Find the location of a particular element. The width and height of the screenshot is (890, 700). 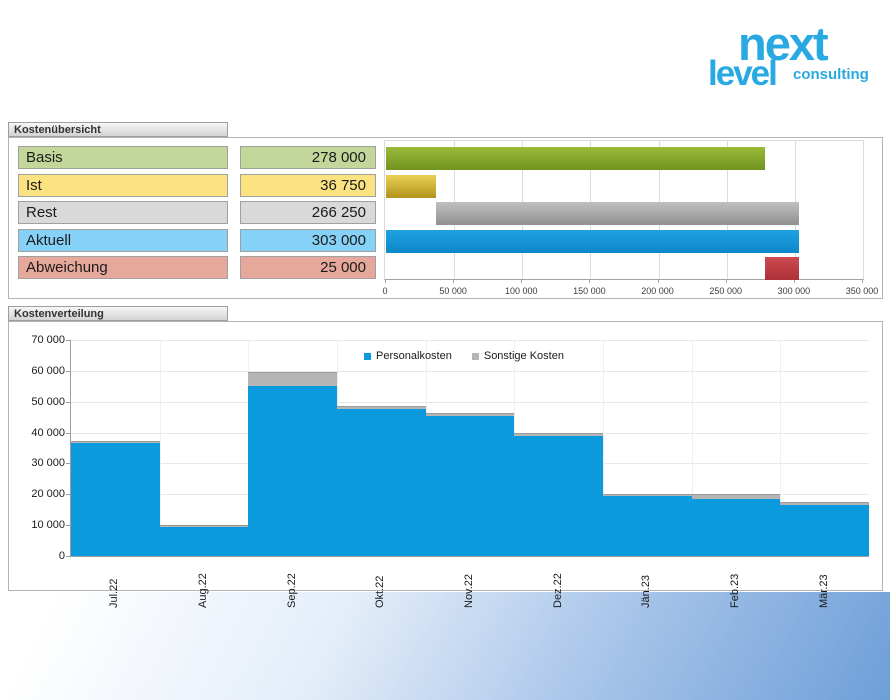

area-personalkosten-okt.22 is located at coordinates (381, 482).